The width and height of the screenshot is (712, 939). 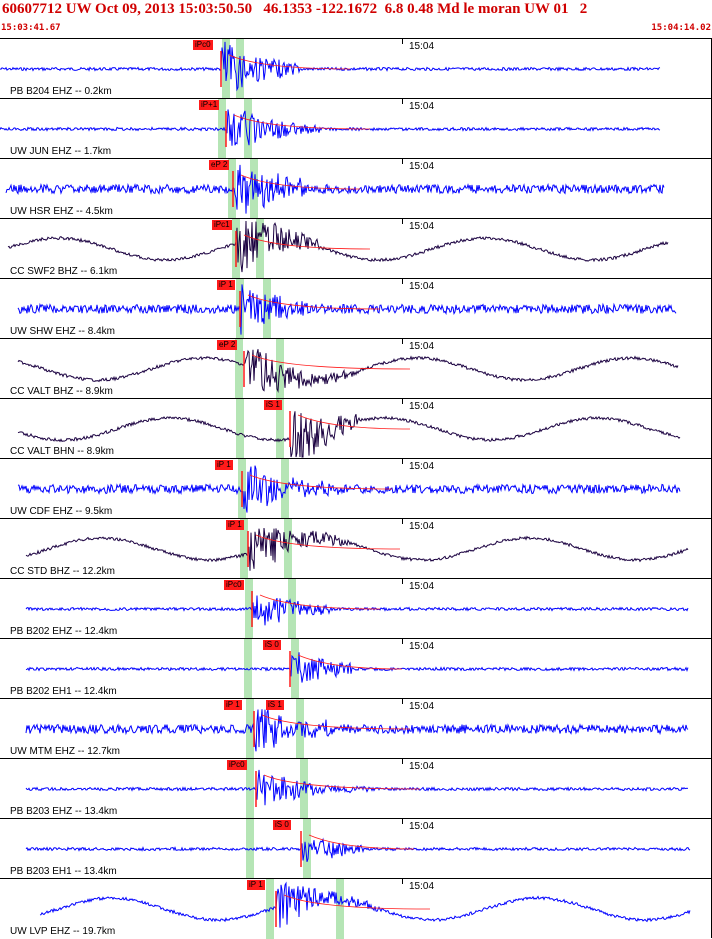 I want to click on seismogram-panel: 15:04 iP 1 UW LVP EHZ -- 19.7km, so click(x=356, y=908).